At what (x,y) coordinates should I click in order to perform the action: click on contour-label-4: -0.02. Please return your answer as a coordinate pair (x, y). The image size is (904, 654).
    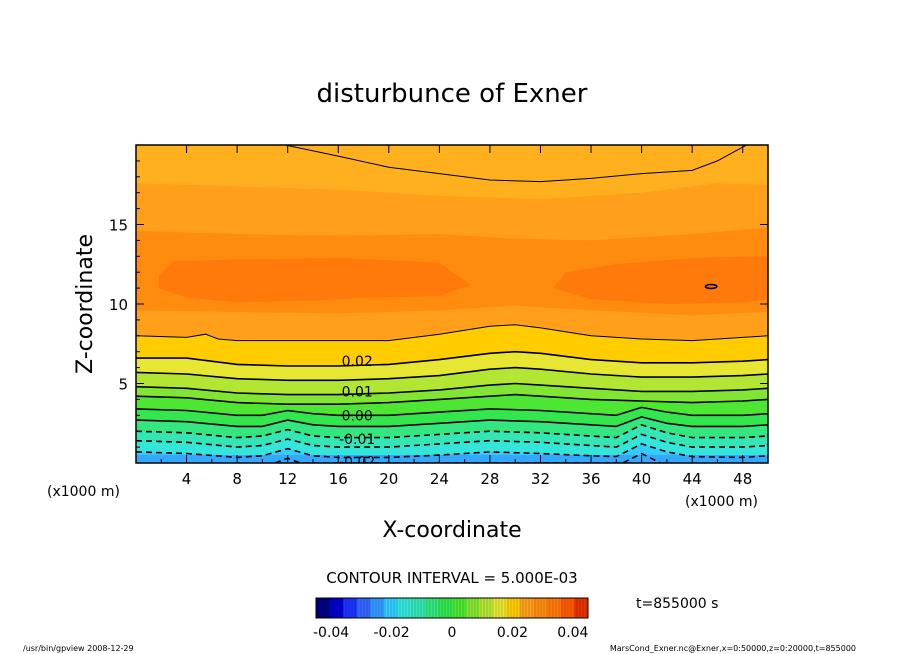
    Looking at the image, I should click on (357, 462).